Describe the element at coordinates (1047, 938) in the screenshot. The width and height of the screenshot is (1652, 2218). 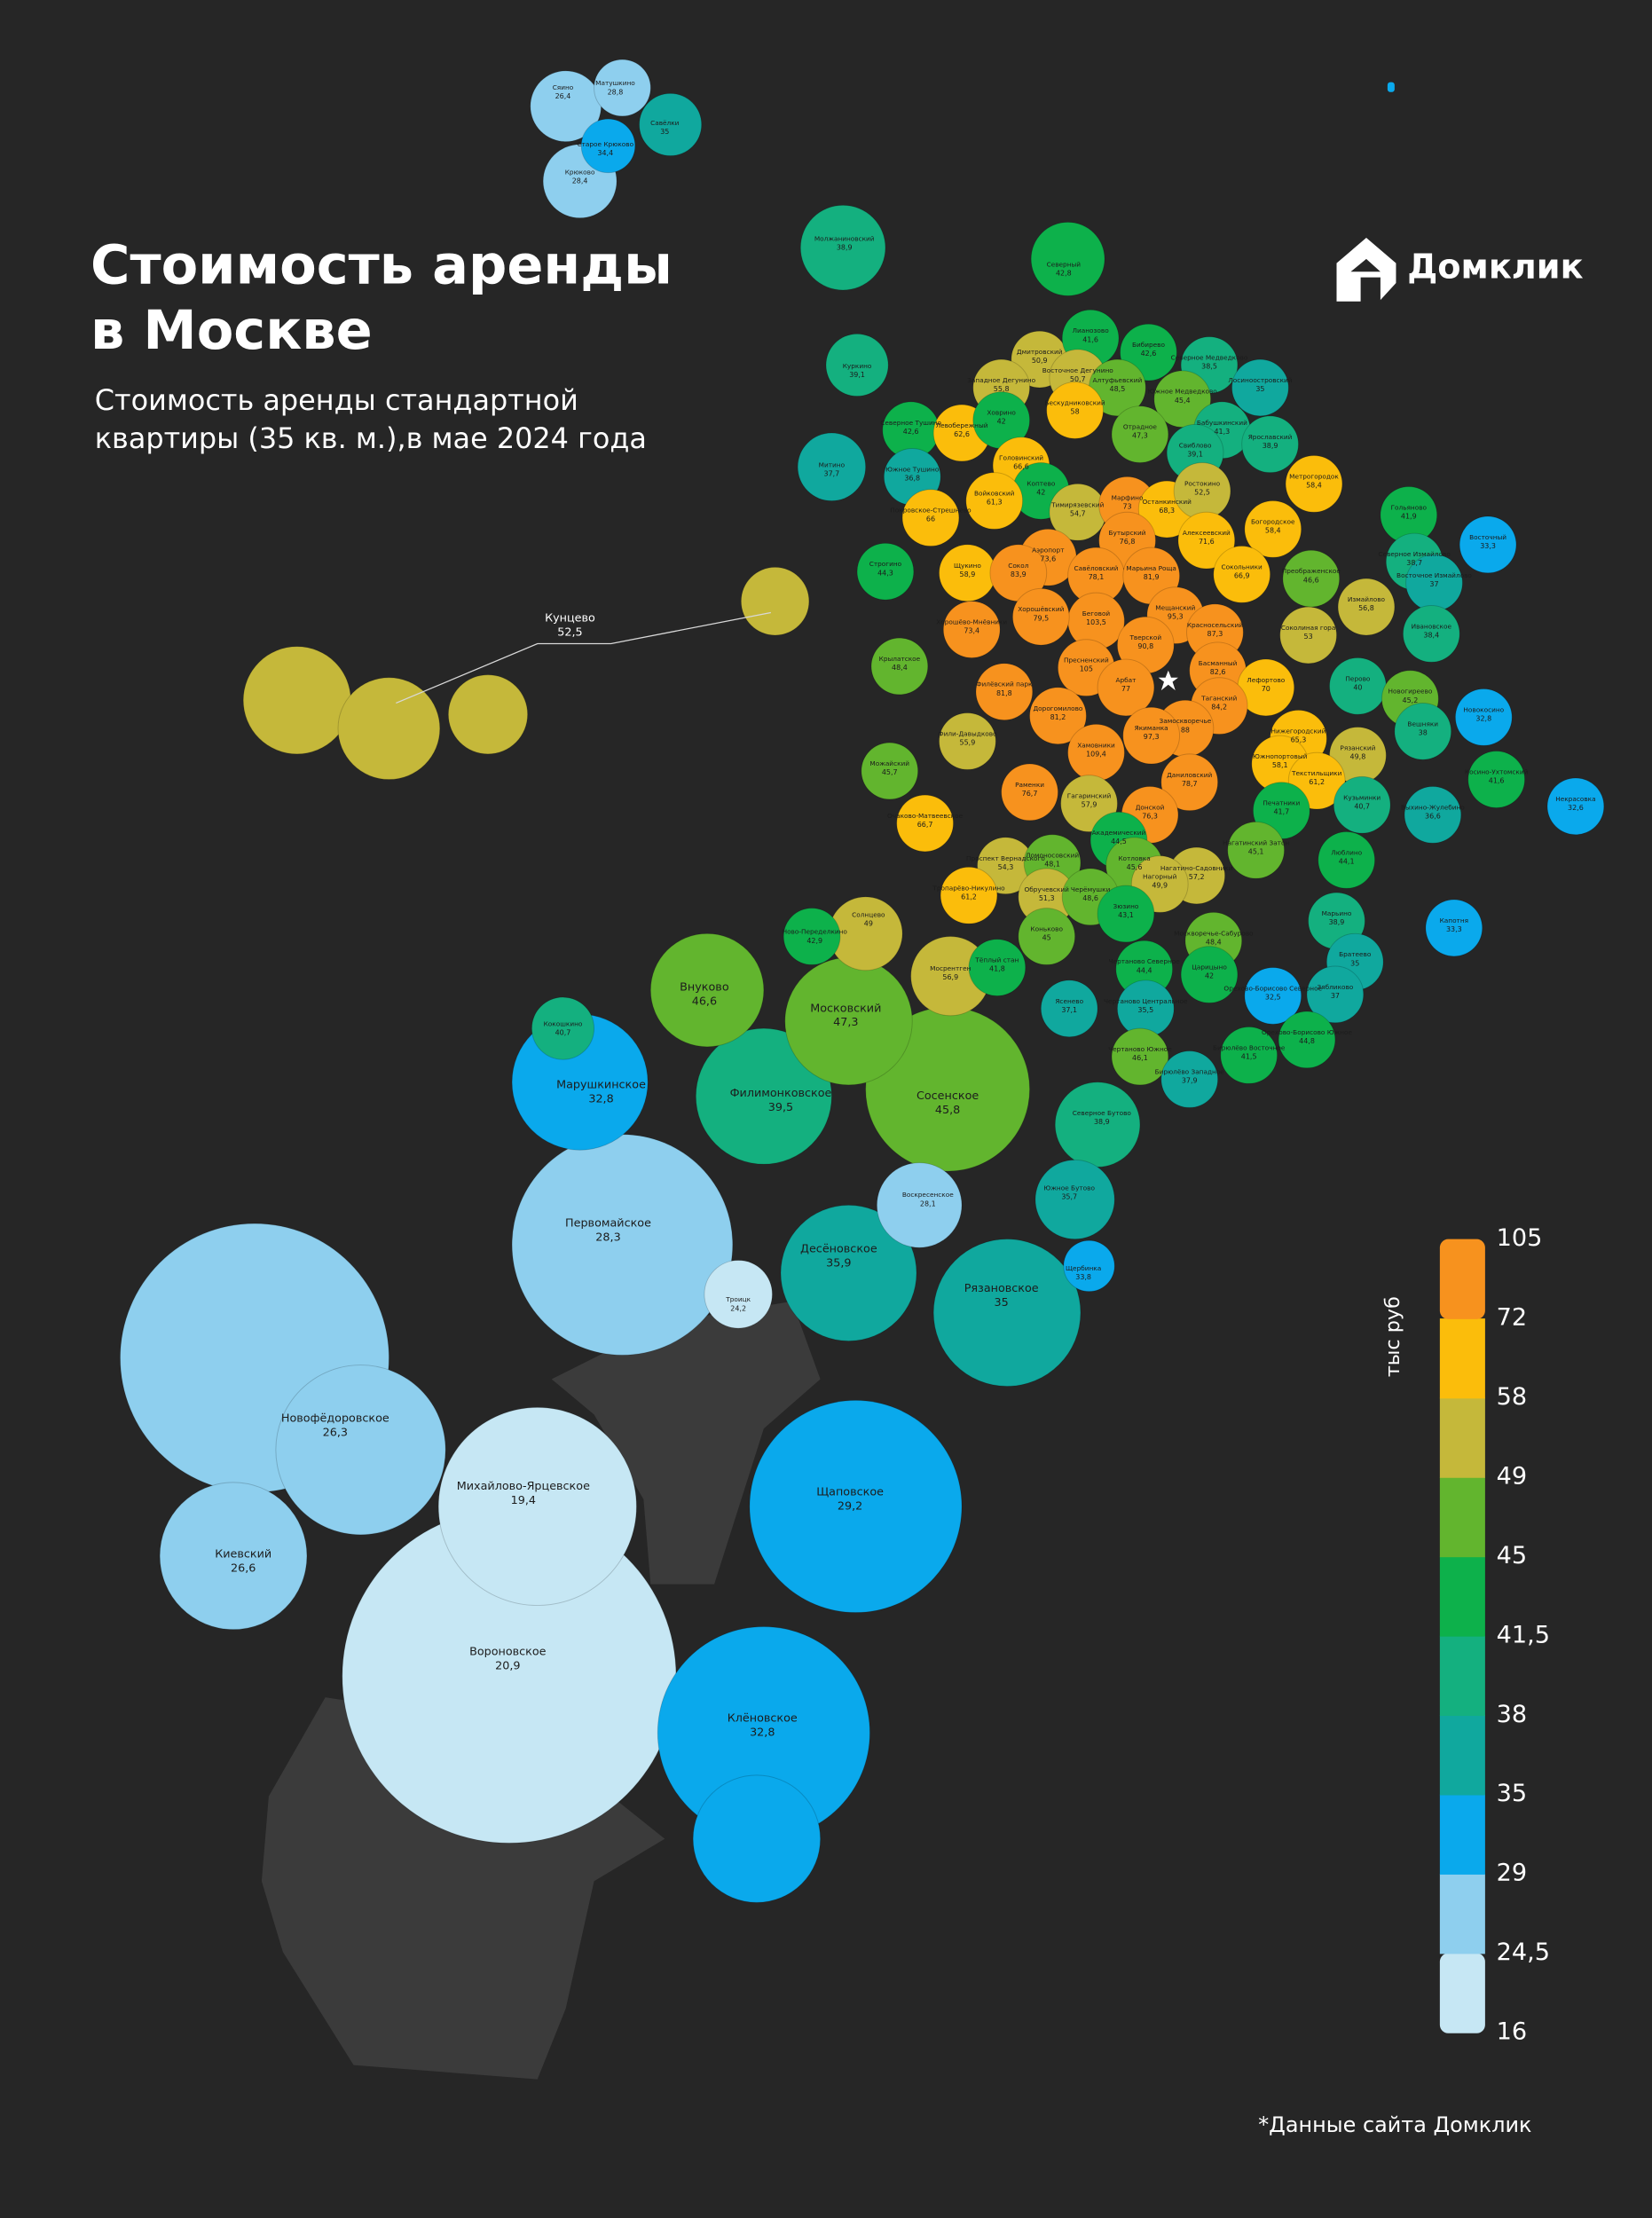
I see `district-value: 45` at that location.